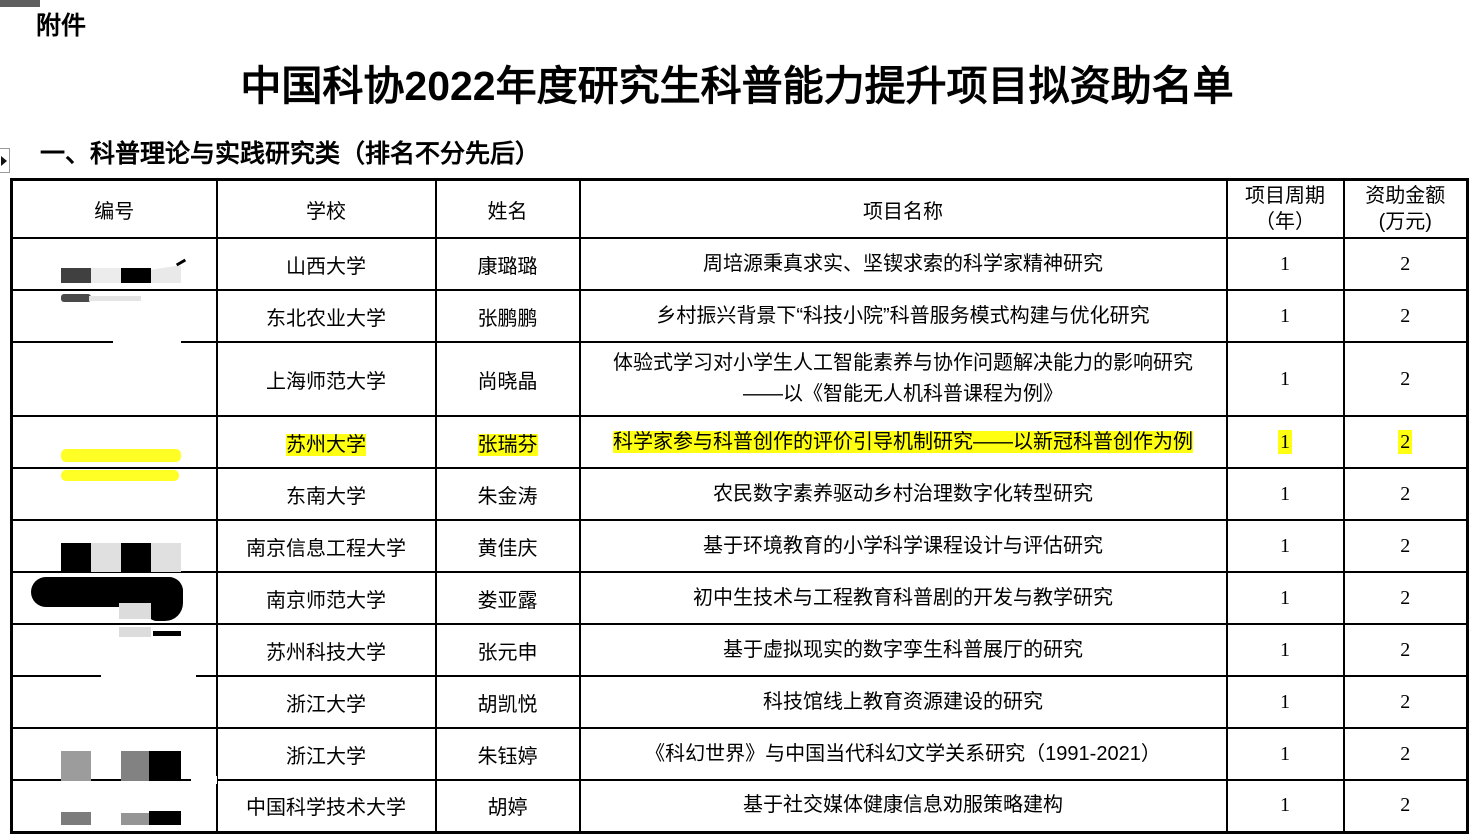  I want to click on project-cell: 《科幻世界》与中国当代科幻文学关系研究（1991-2021）, so click(903, 754).